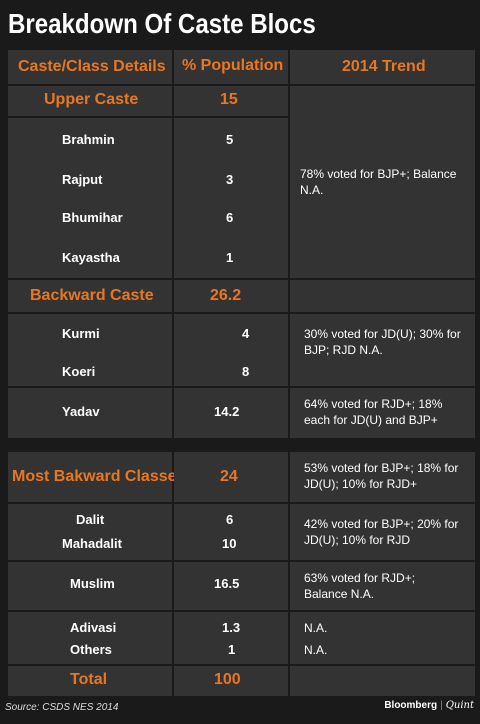 The image size is (480, 724). I want to click on row-name: Bhumihar, so click(92, 217).